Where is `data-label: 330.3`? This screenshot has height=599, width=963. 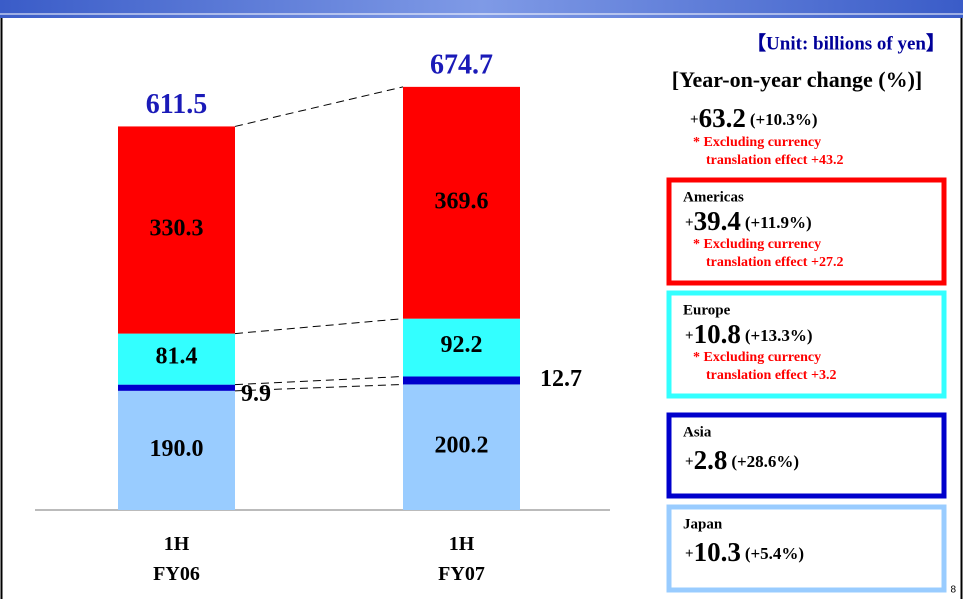
data-label: 330.3 is located at coordinates (177, 229).